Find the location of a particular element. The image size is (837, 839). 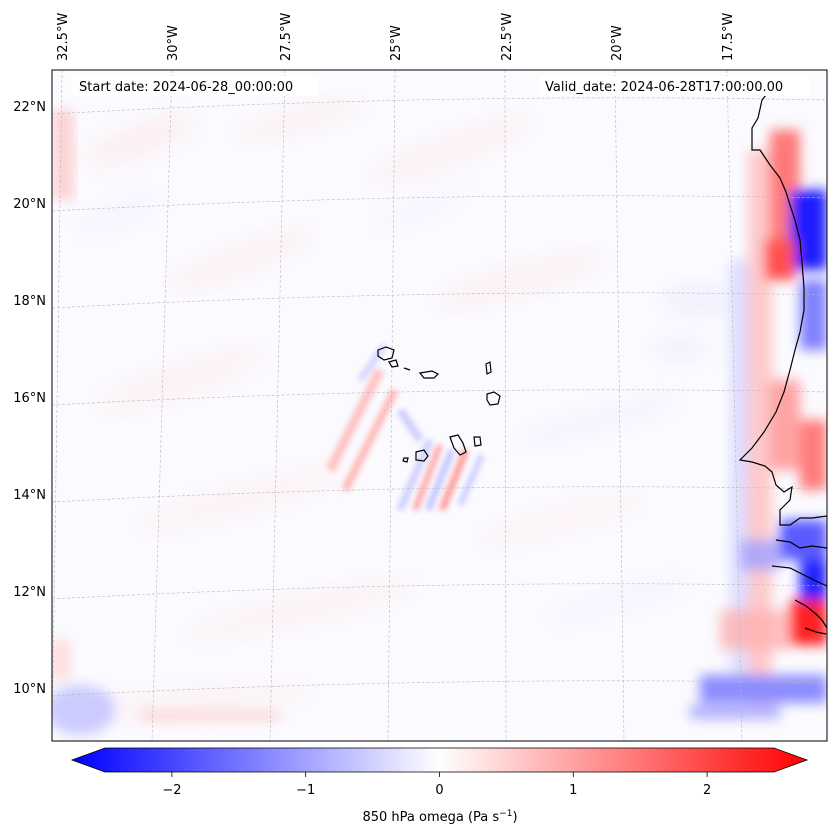

lat-label: 20°N is located at coordinates (29, 204).